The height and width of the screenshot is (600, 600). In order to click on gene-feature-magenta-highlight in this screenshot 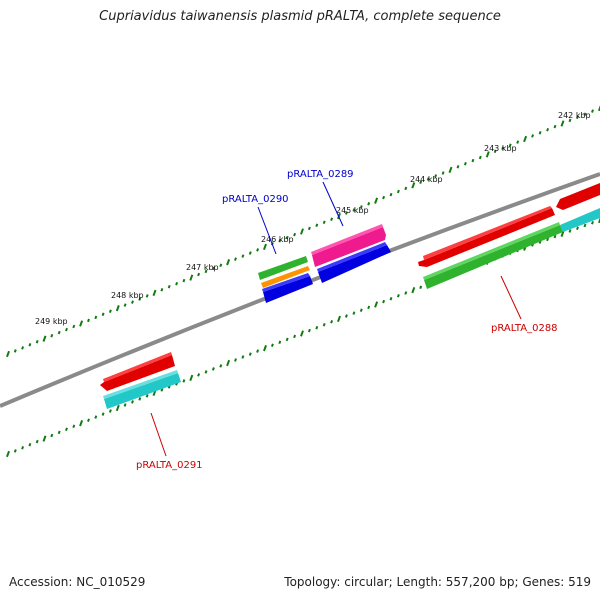, I will do `click(347, 239)`.